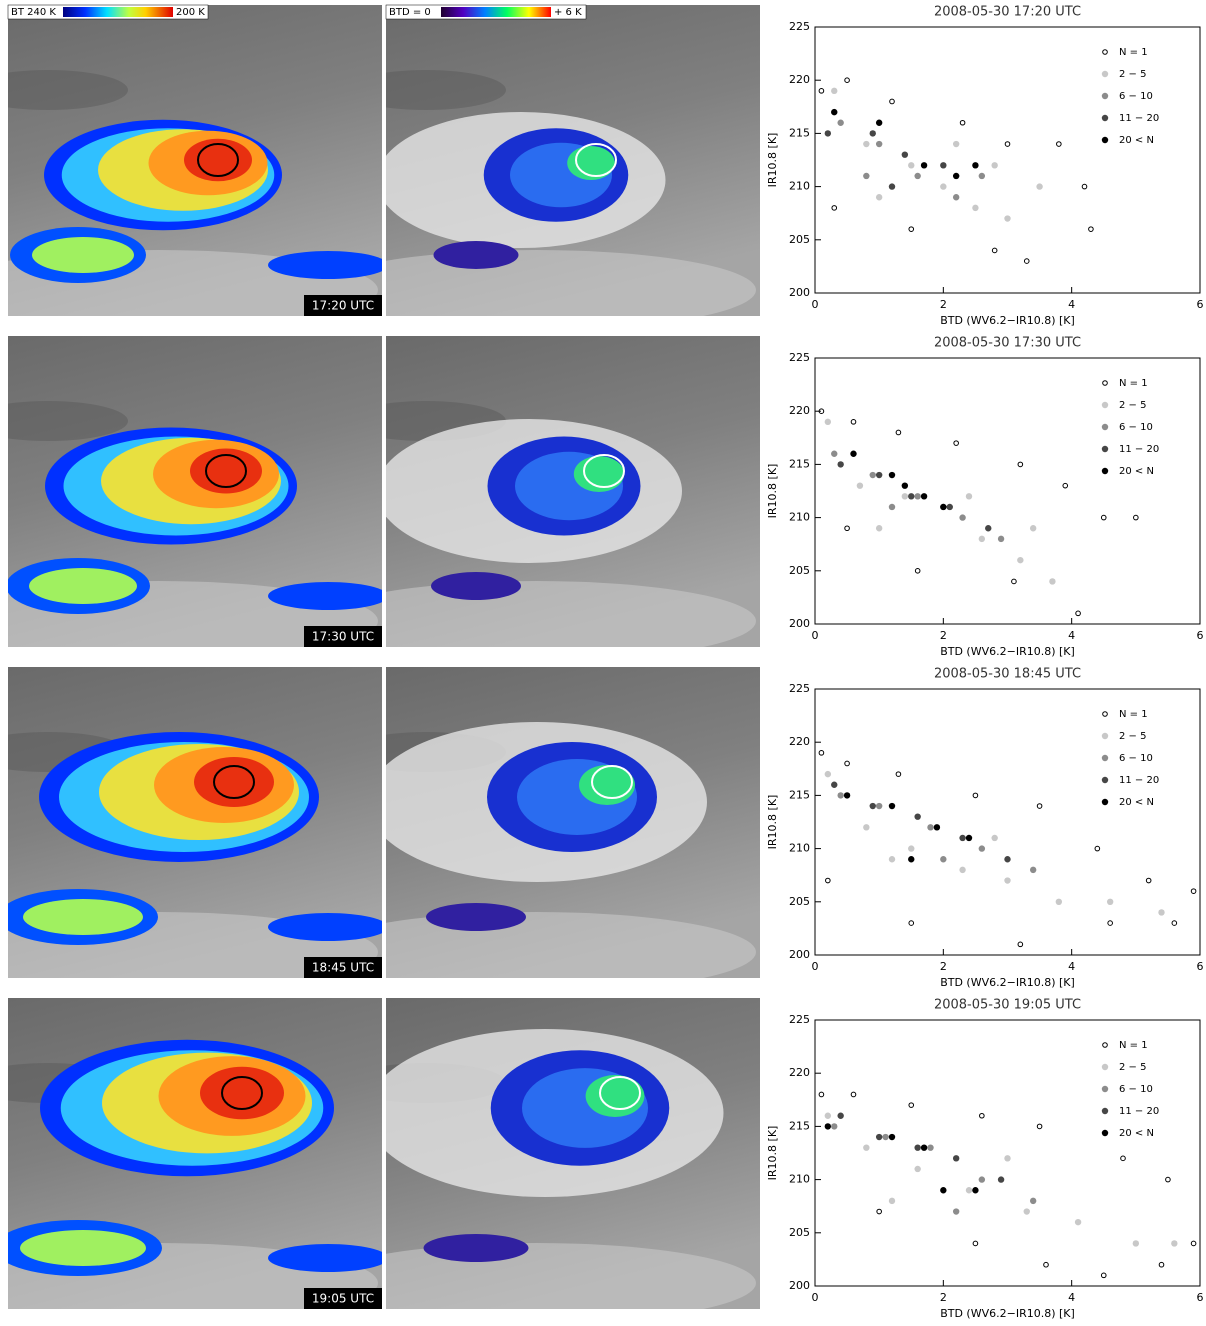 Image resolution: width=1206 pixels, height=1326 pixels. What do you see at coordinates (343, 637) in the screenshot?
I see `time-label: 17:30 UTC` at bounding box center [343, 637].